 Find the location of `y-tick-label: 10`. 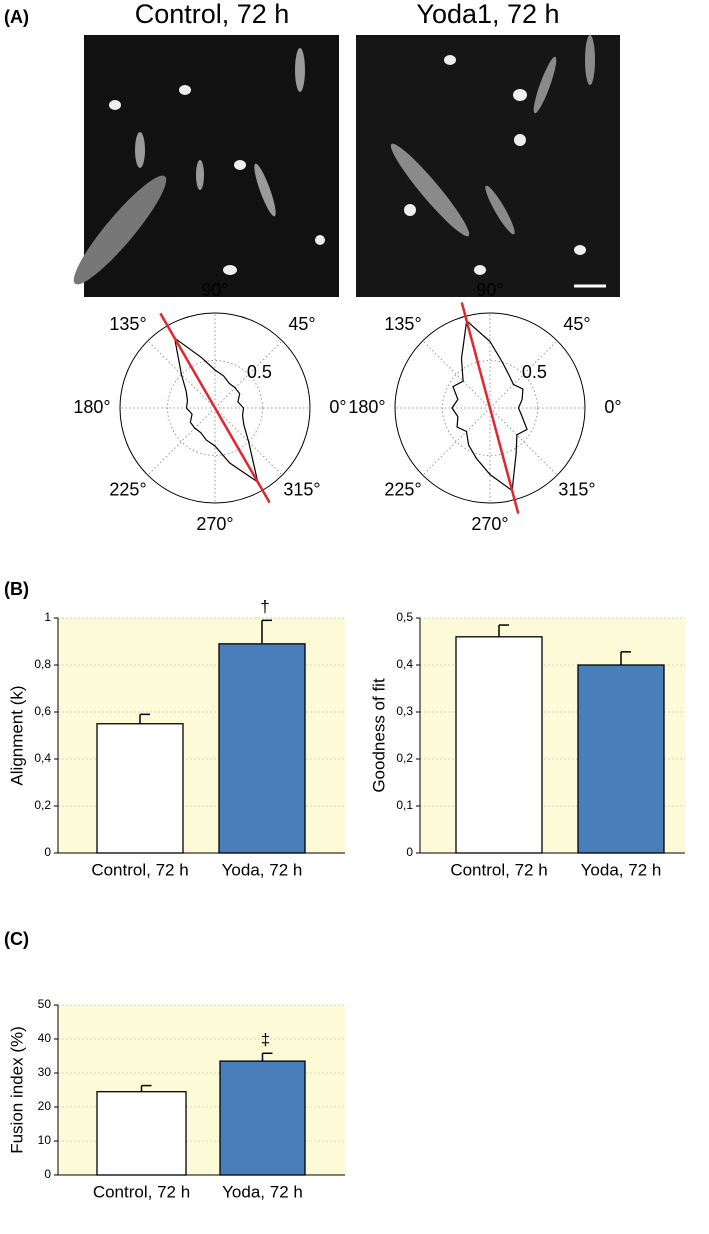

y-tick-label: 10 is located at coordinates (45, 1140).